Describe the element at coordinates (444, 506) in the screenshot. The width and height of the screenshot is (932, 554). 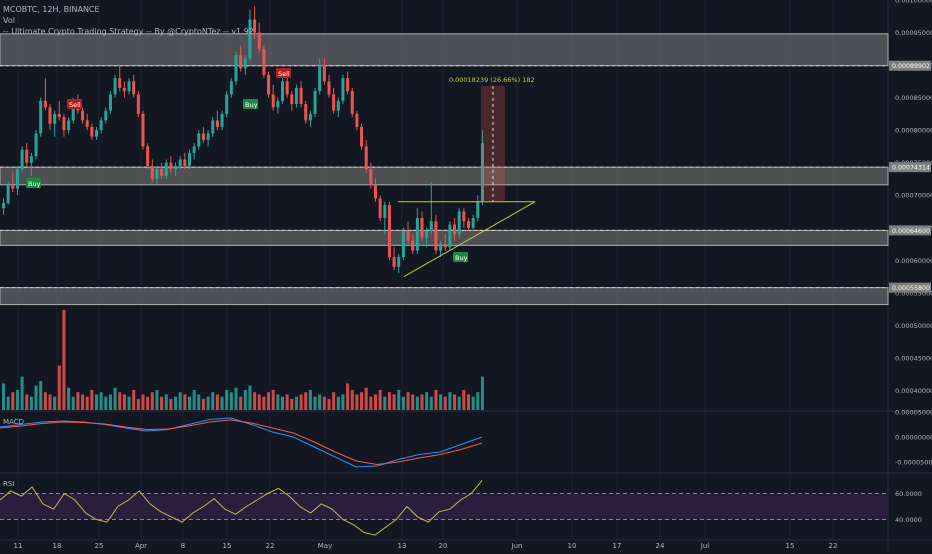
I see `rsi-band` at that location.